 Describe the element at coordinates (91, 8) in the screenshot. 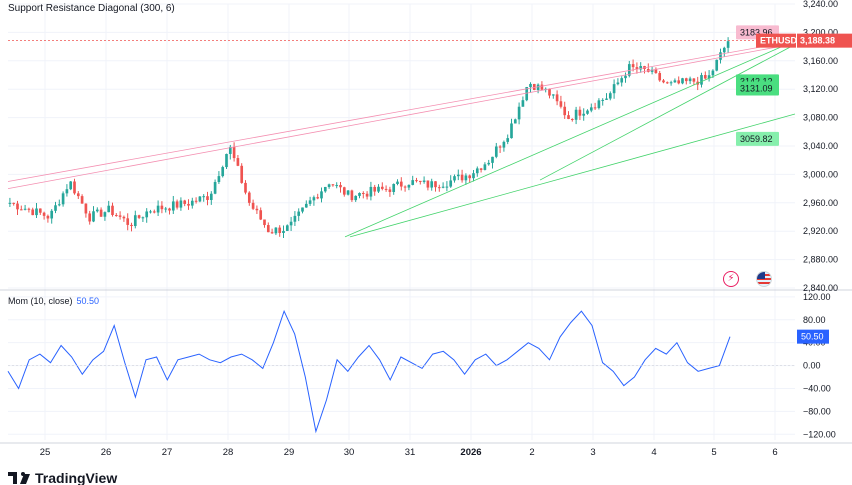

I see `indicator-title: Support Resistance Diagonal (300, 6)` at that location.